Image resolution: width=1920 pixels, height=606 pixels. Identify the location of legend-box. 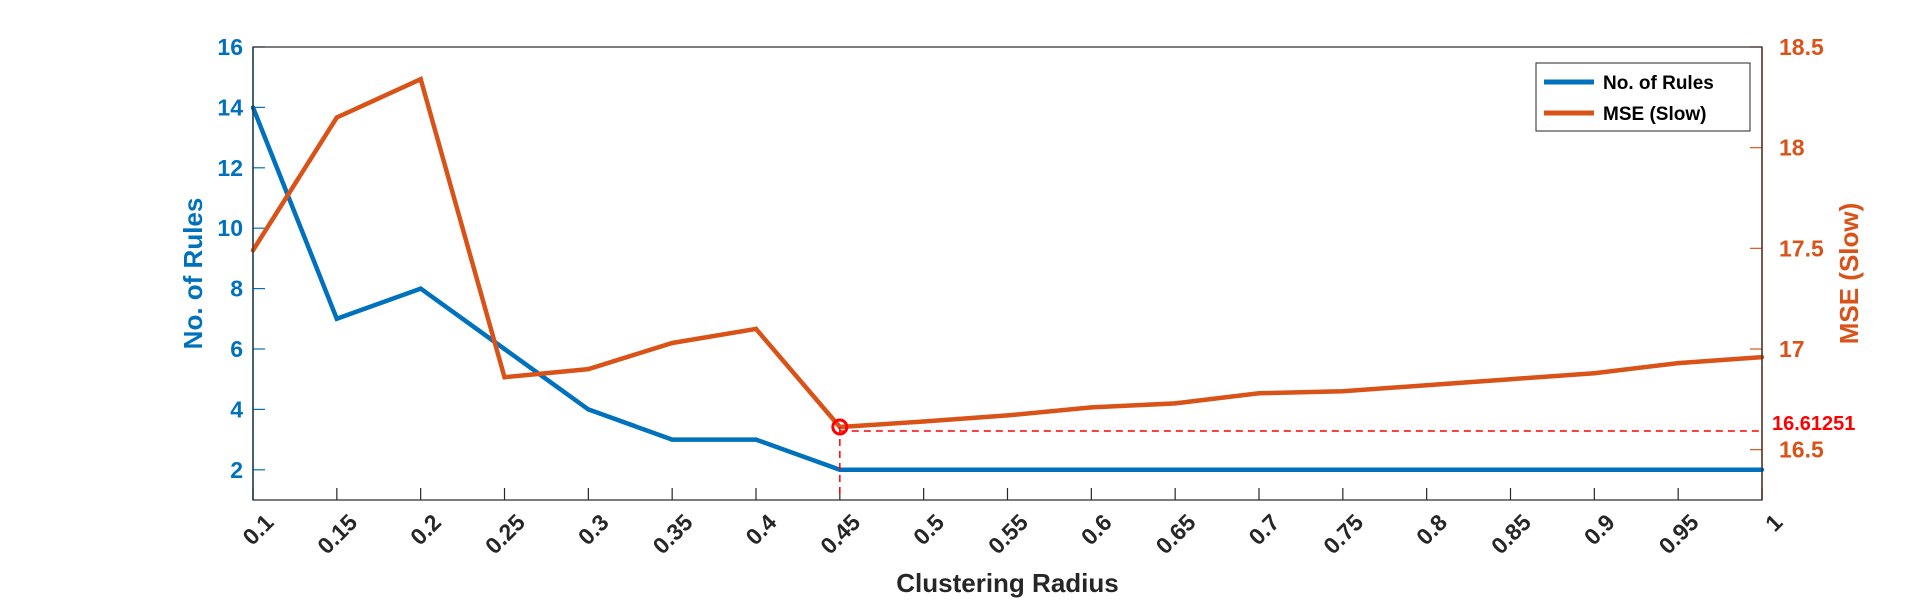
(1643, 97).